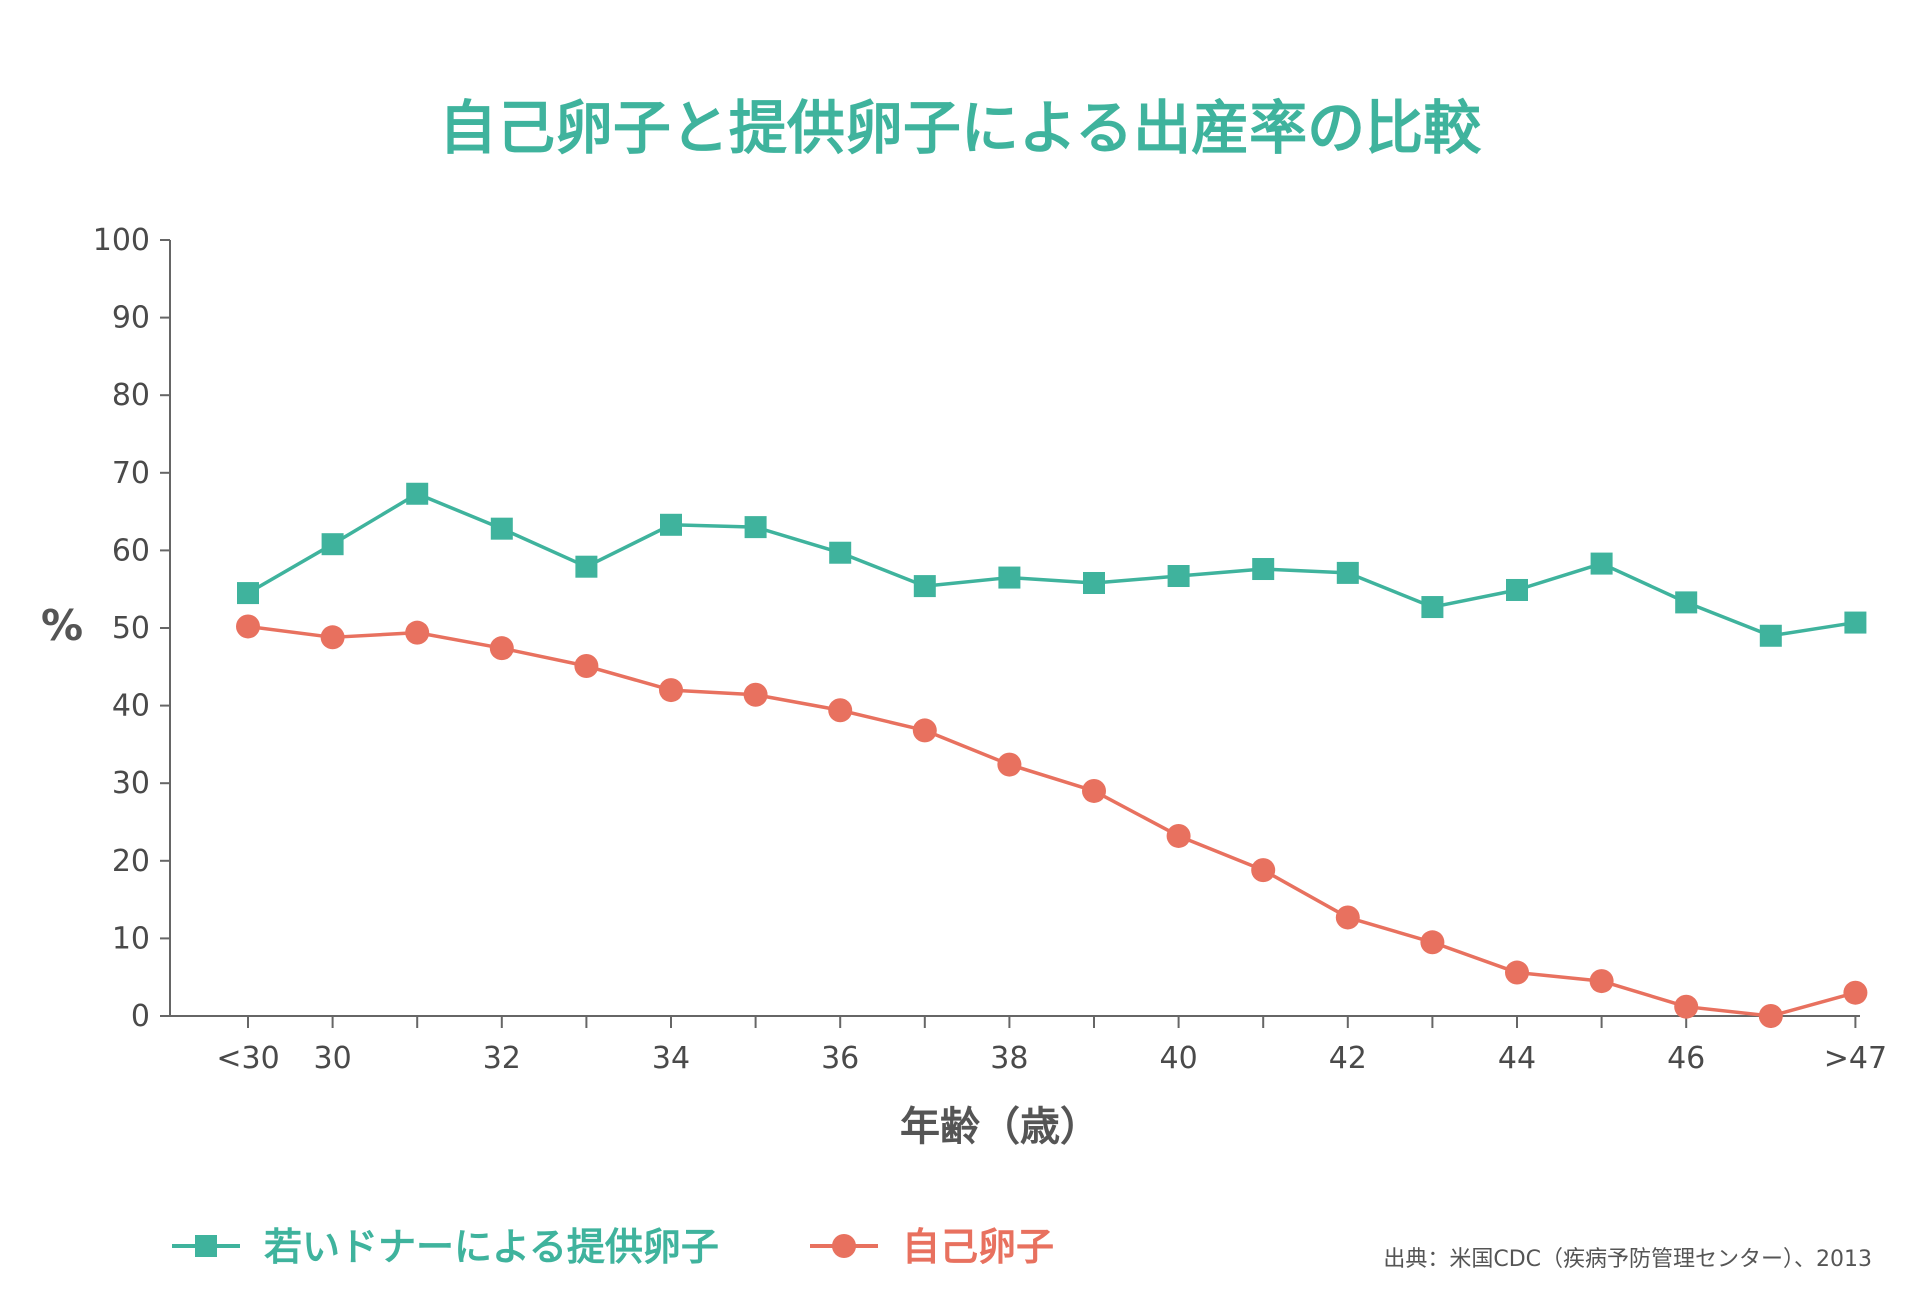  What do you see at coordinates (131, 861) in the screenshot?
I see `y-tick-label: 20` at bounding box center [131, 861].